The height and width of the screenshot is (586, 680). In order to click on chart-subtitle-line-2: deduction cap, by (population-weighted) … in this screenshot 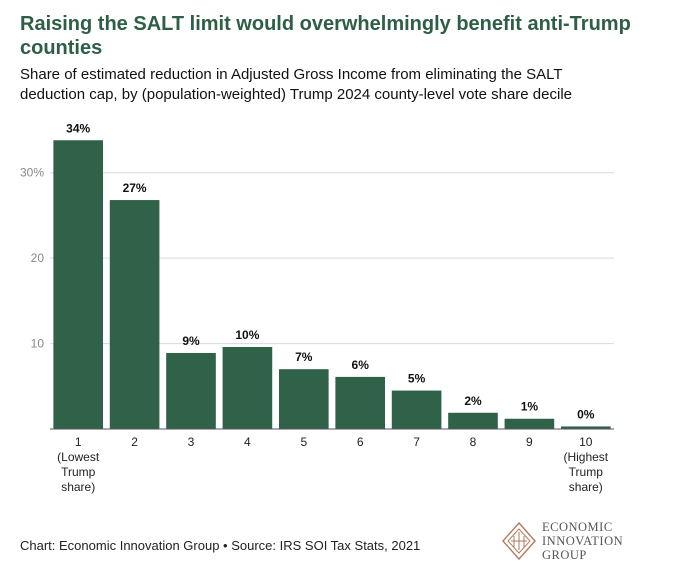, I will do `click(296, 94)`.